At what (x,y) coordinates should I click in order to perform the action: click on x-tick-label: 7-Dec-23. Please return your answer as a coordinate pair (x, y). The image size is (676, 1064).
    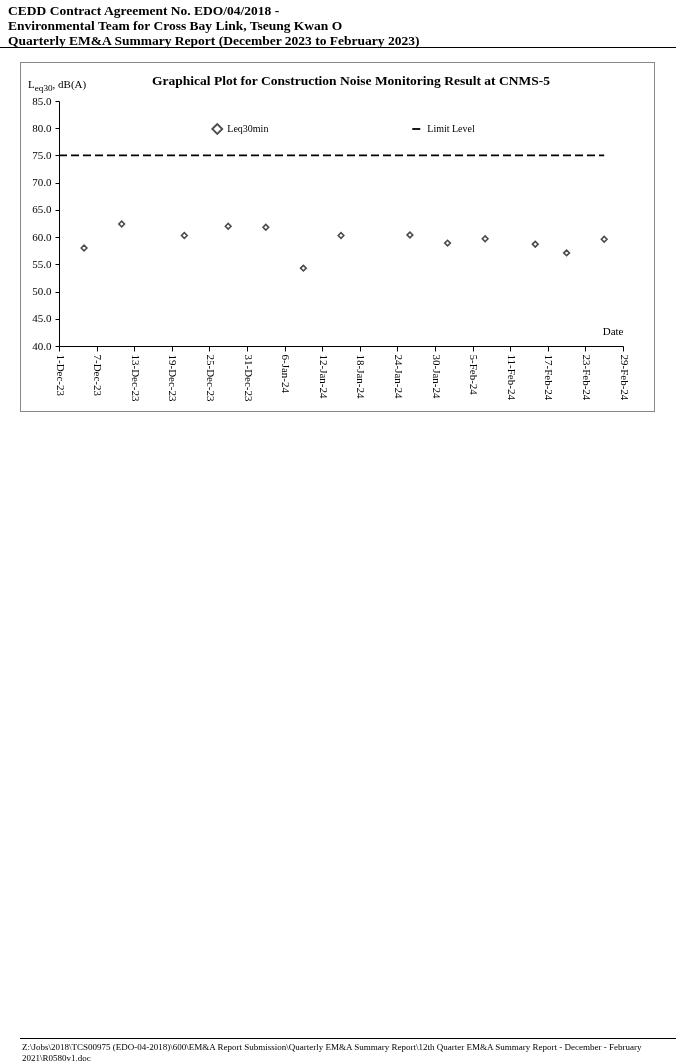
    Looking at the image, I should click on (98, 375).